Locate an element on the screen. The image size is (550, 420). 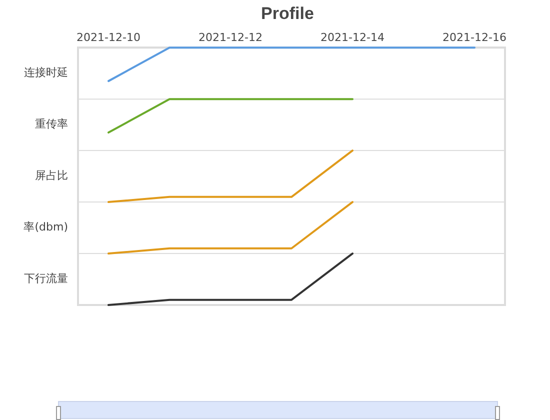
text: 下行流量 is located at coordinates (46, 279).